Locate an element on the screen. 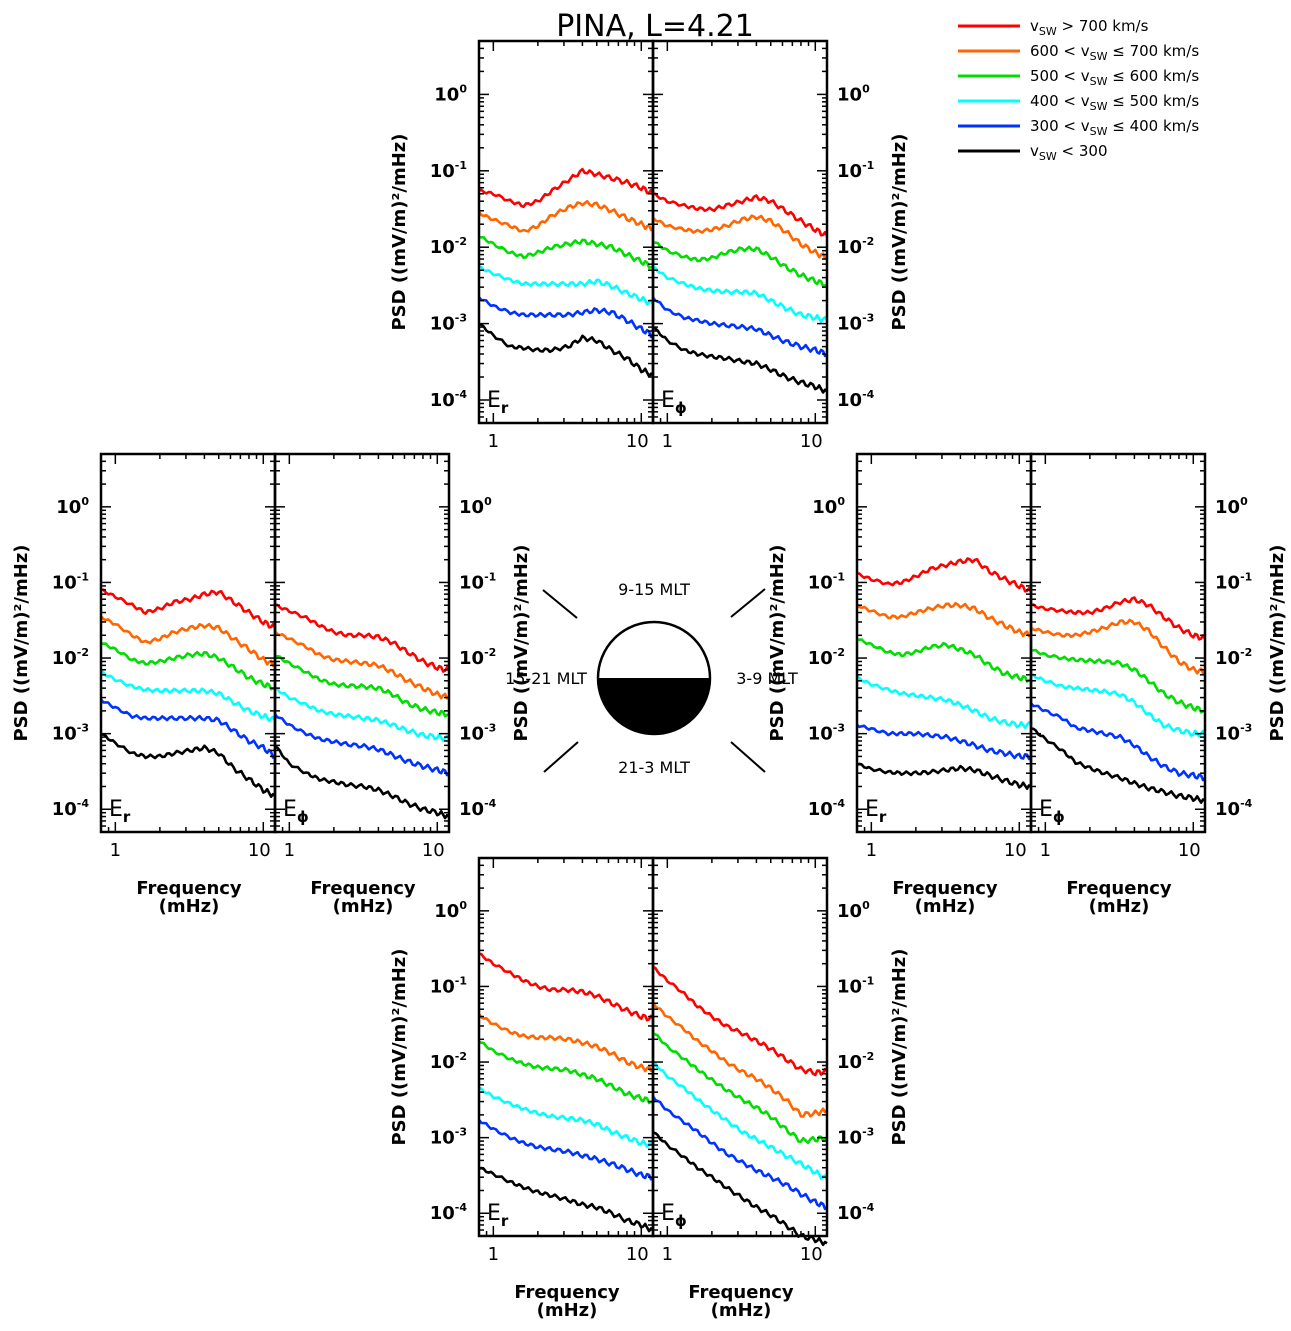 This screenshot has height=1331, width=1291. left-ephi-ytick-label: 10⁰ is located at coordinates (475, 506).